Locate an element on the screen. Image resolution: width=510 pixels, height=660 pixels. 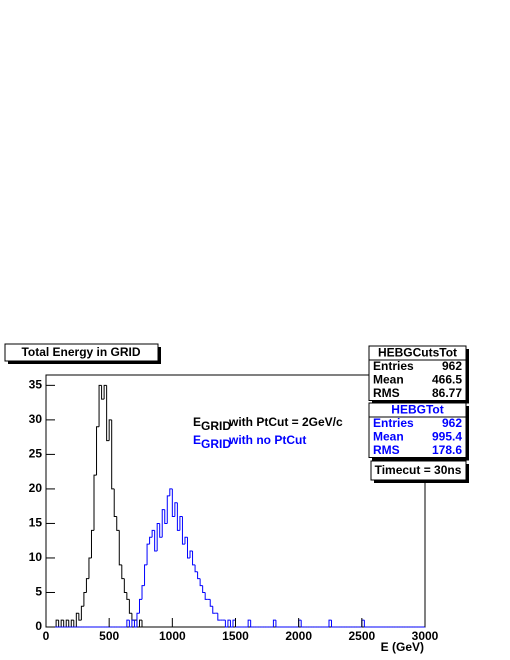
x-tick-label: 0 is located at coordinates (46, 636).